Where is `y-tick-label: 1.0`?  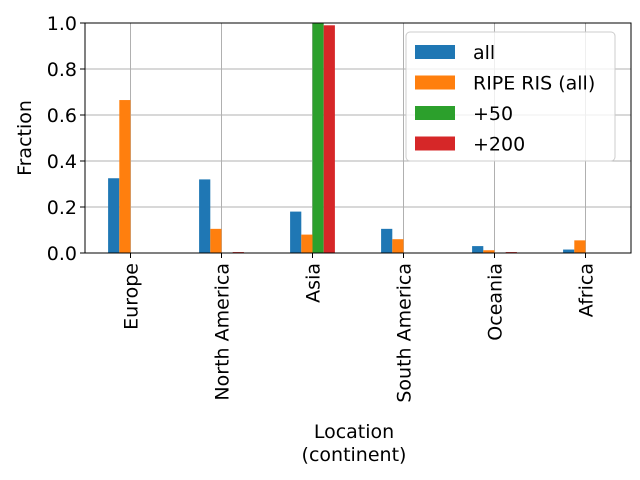
y-tick-label: 1.0 is located at coordinates (62, 24).